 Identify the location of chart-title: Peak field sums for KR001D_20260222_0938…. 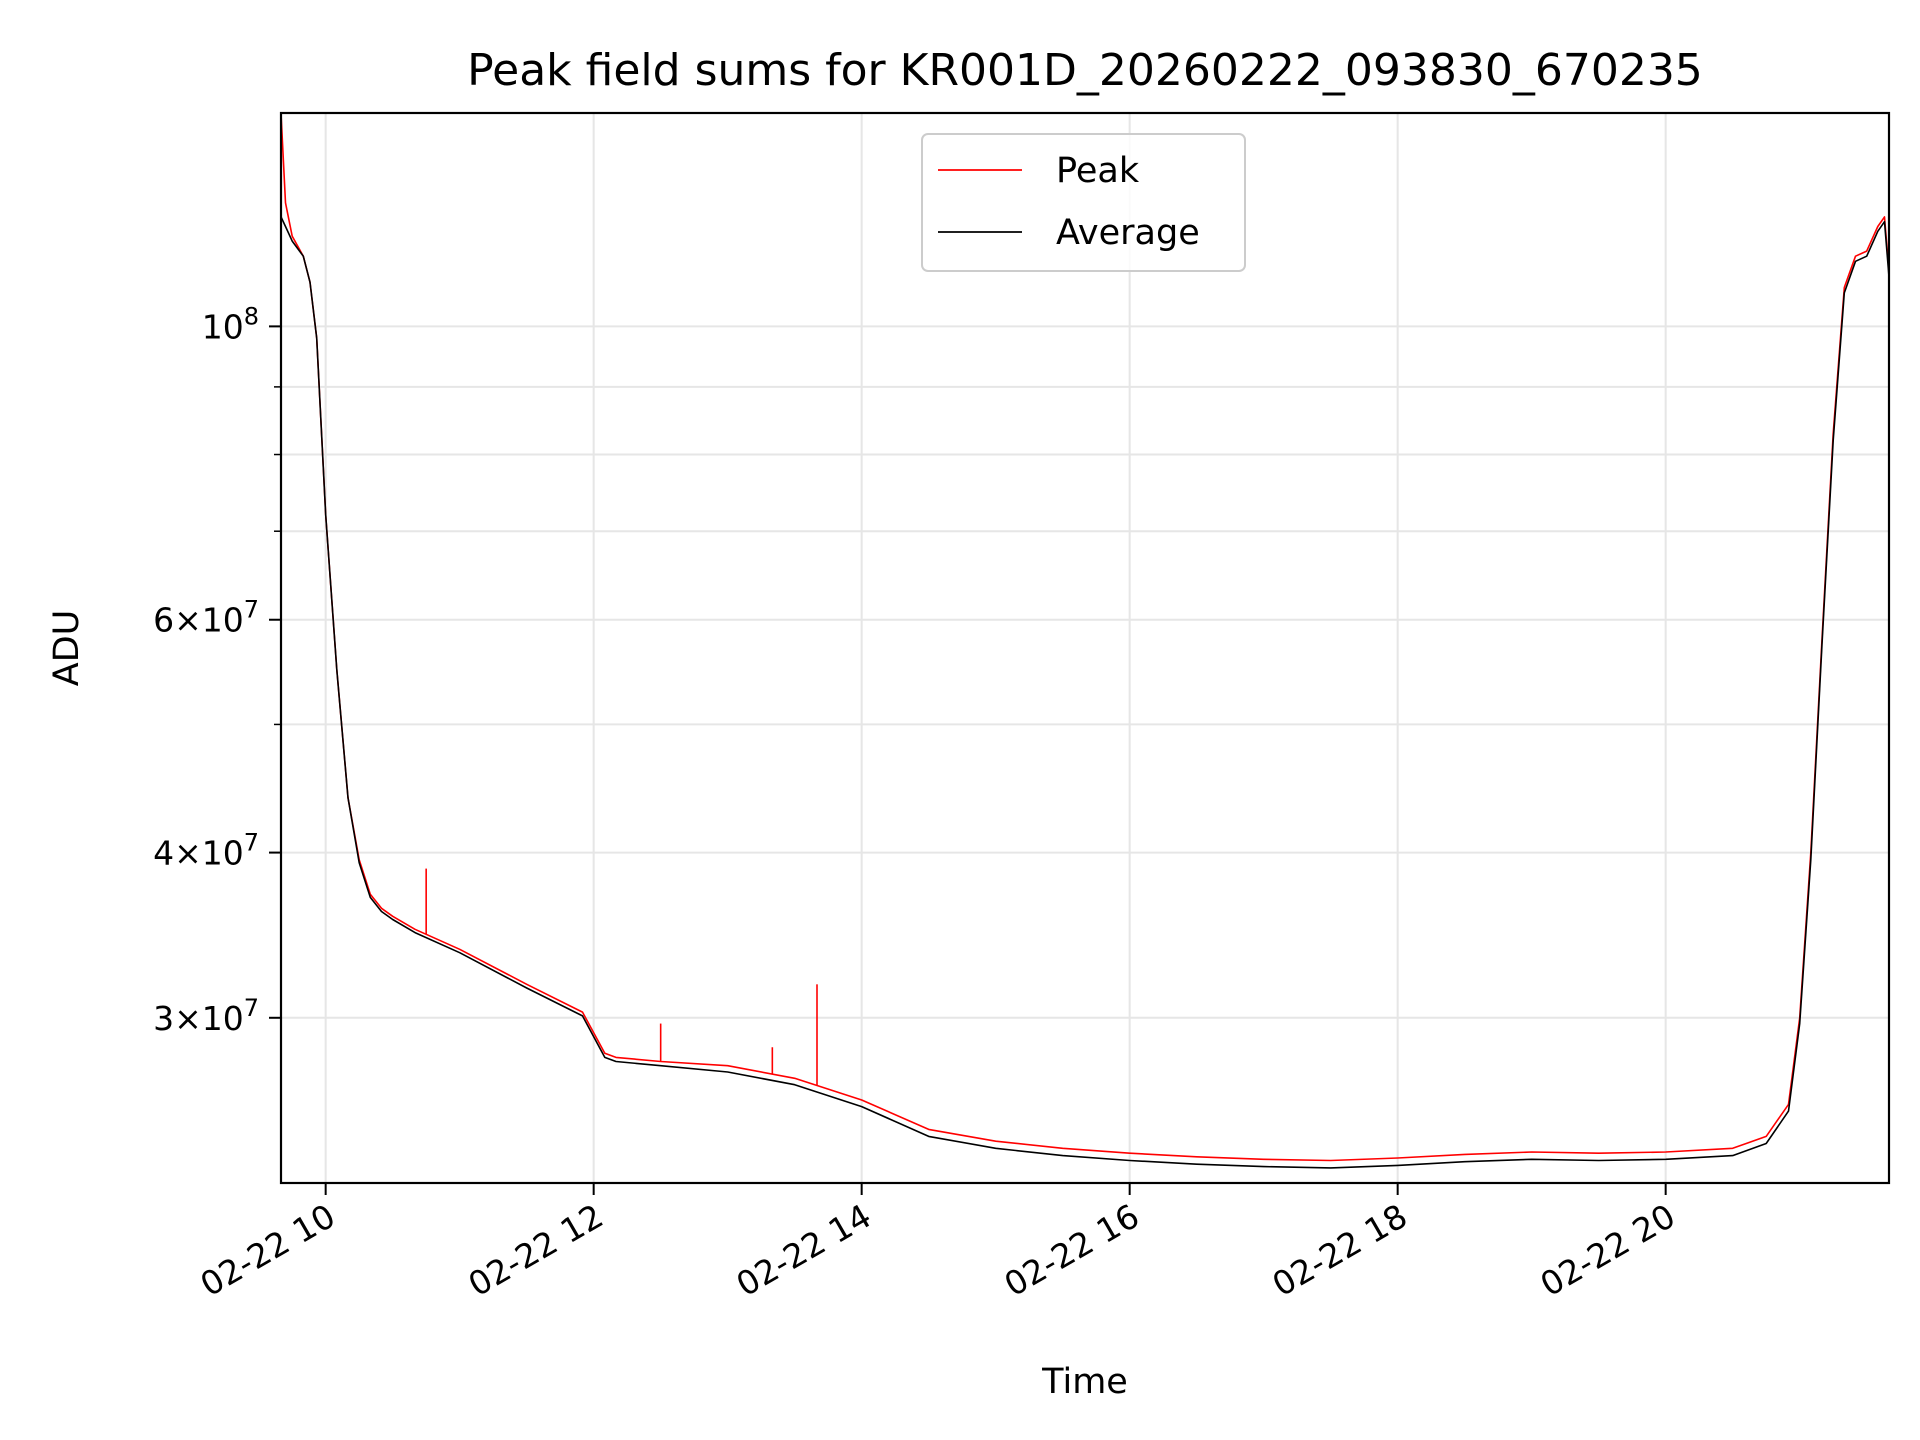
(1085, 70).